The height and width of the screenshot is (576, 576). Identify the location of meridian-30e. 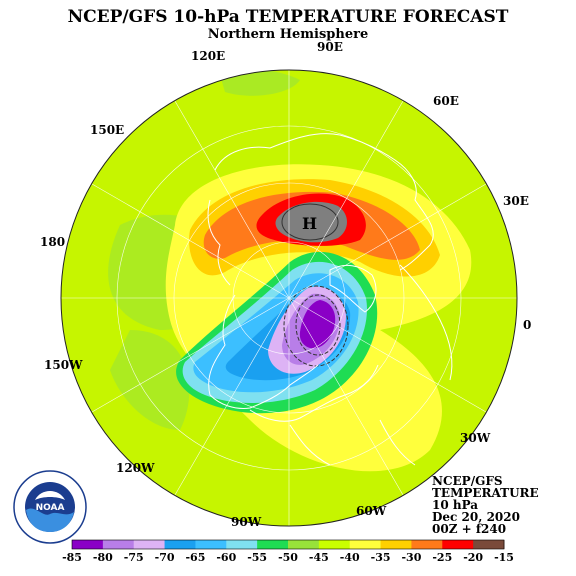
(387, 241).